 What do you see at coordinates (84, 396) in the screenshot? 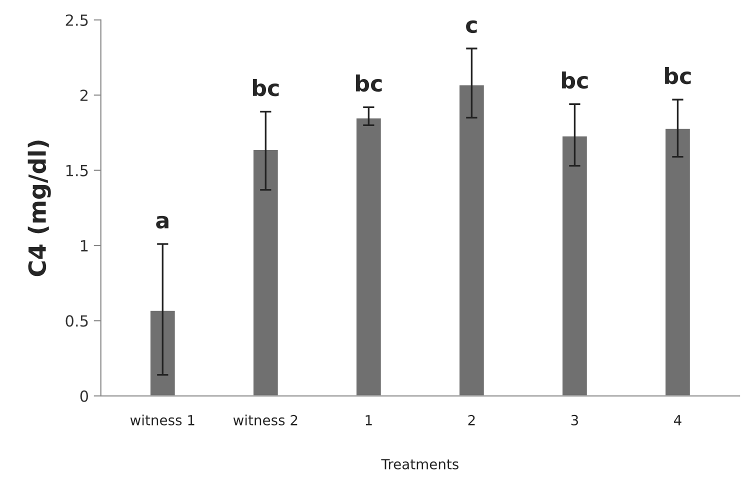
I see `y-tick-label: 0` at bounding box center [84, 396].